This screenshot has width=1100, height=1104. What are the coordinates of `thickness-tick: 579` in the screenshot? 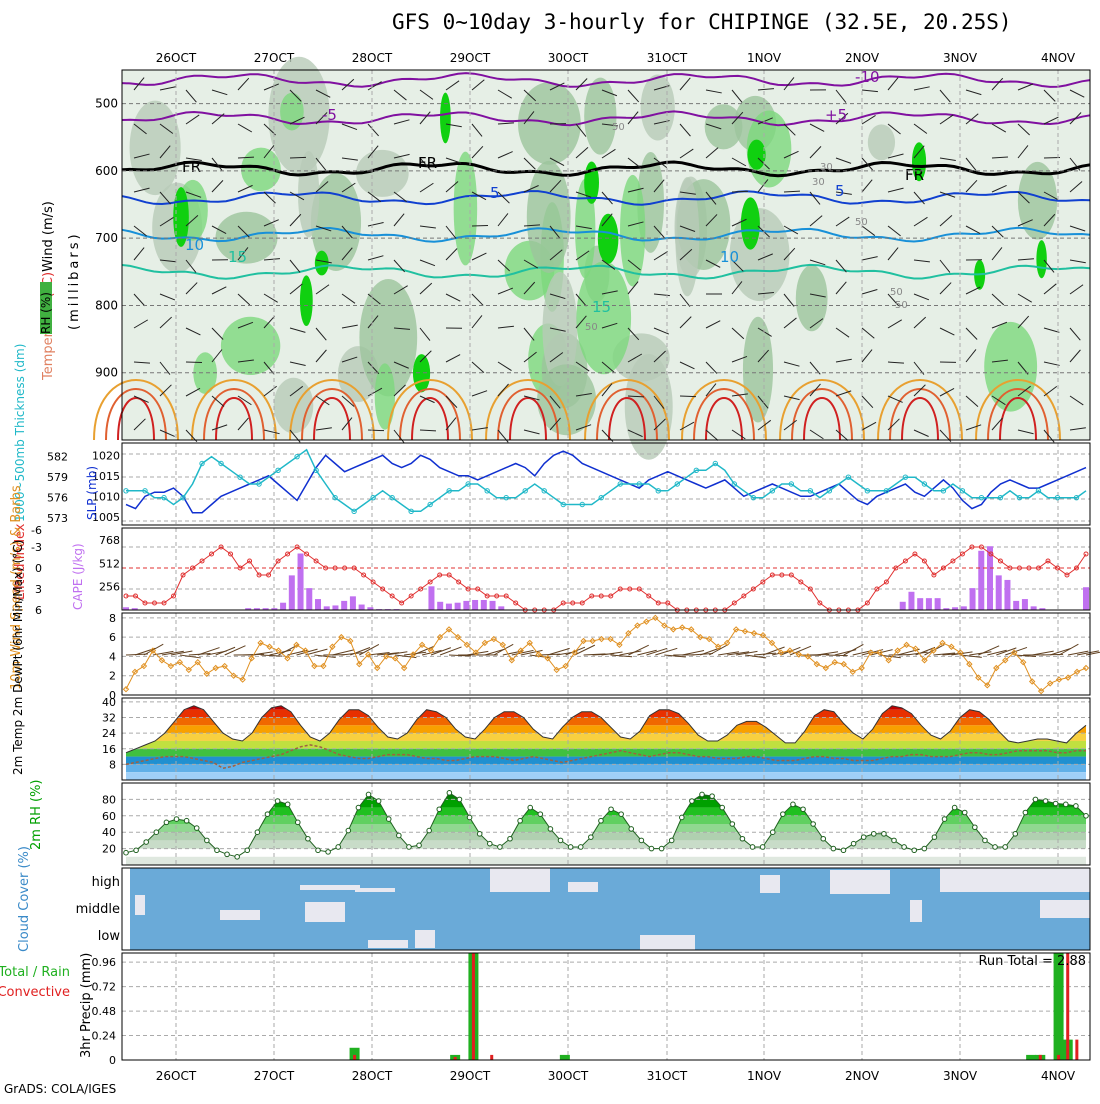 It's located at (57, 477).